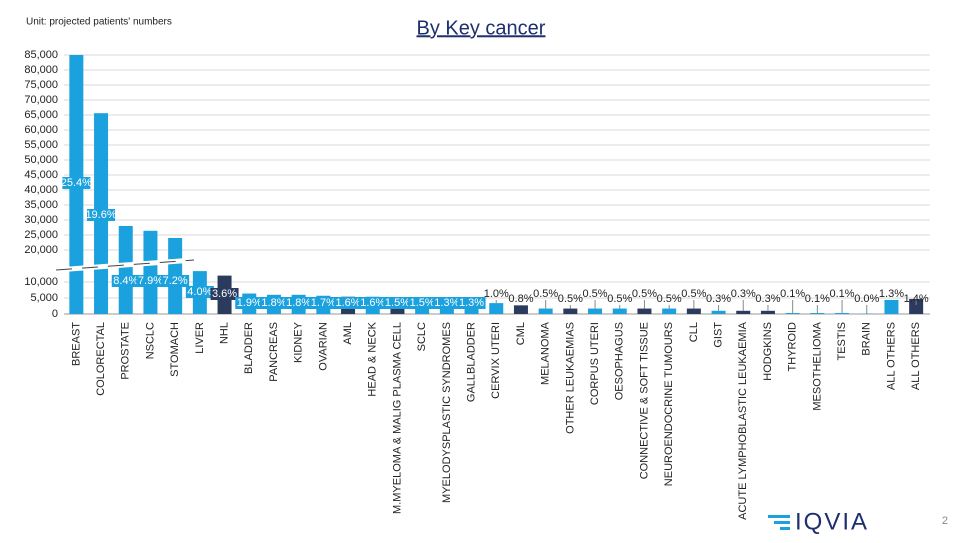 This screenshot has height=543, width=960. What do you see at coordinates (471, 362) in the screenshot?
I see `x-tick-label: GALLBLADDER` at bounding box center [471, 362].